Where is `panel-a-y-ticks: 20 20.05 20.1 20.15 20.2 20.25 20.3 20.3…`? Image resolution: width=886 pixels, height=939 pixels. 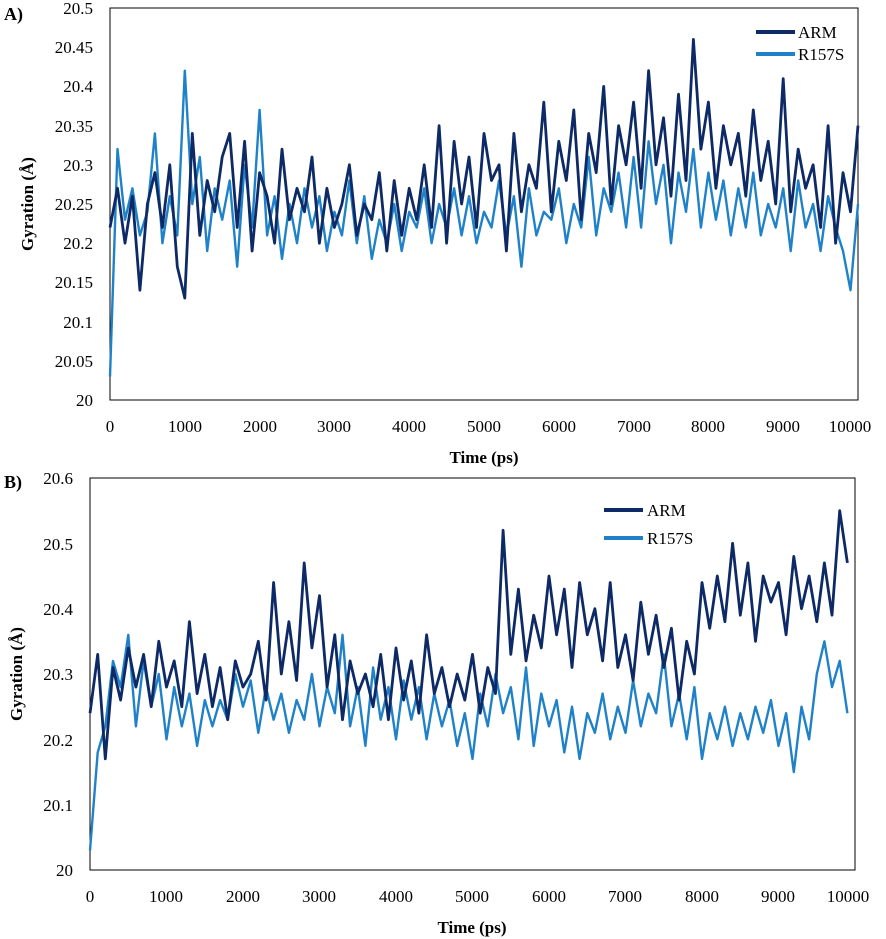
panel-a-y-ticks: 20 20.05 20.1 20.15 20.2 20.25 20.3 20.3… is located at coordinates (74, 205).